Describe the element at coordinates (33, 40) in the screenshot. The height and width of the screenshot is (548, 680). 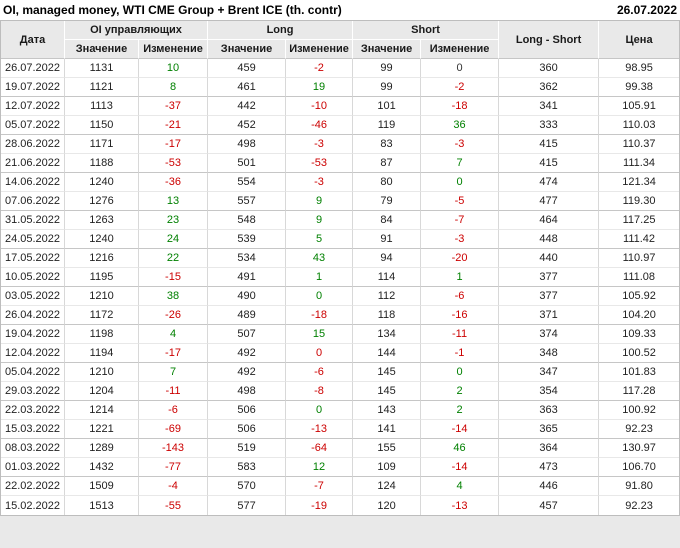
I see `column-header-date: Дата` at that location.